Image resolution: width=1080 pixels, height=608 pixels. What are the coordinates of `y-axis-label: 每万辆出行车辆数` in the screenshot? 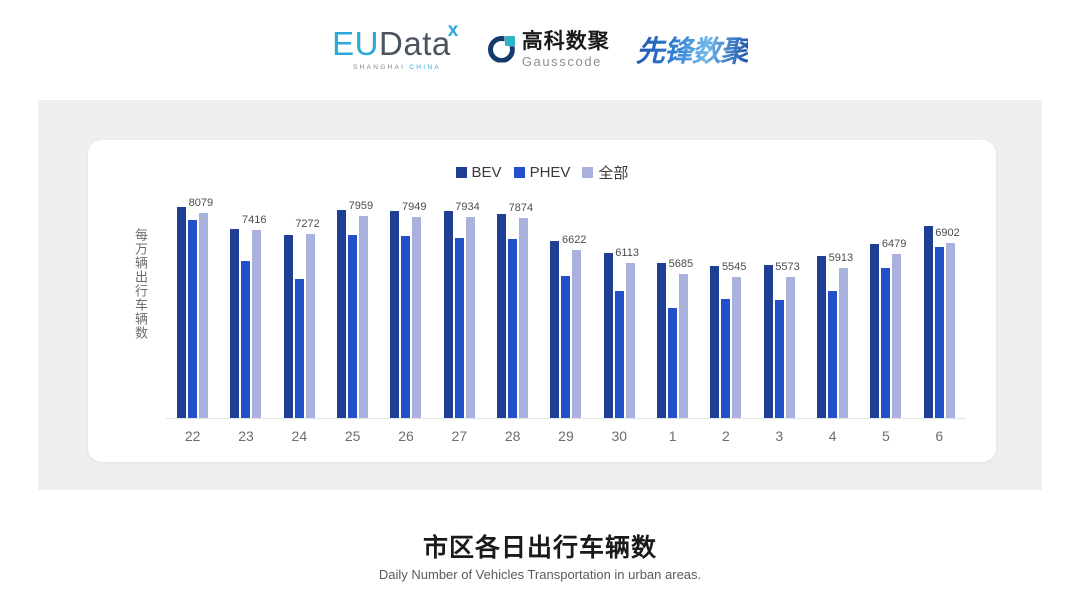 It's located at (140, 284).